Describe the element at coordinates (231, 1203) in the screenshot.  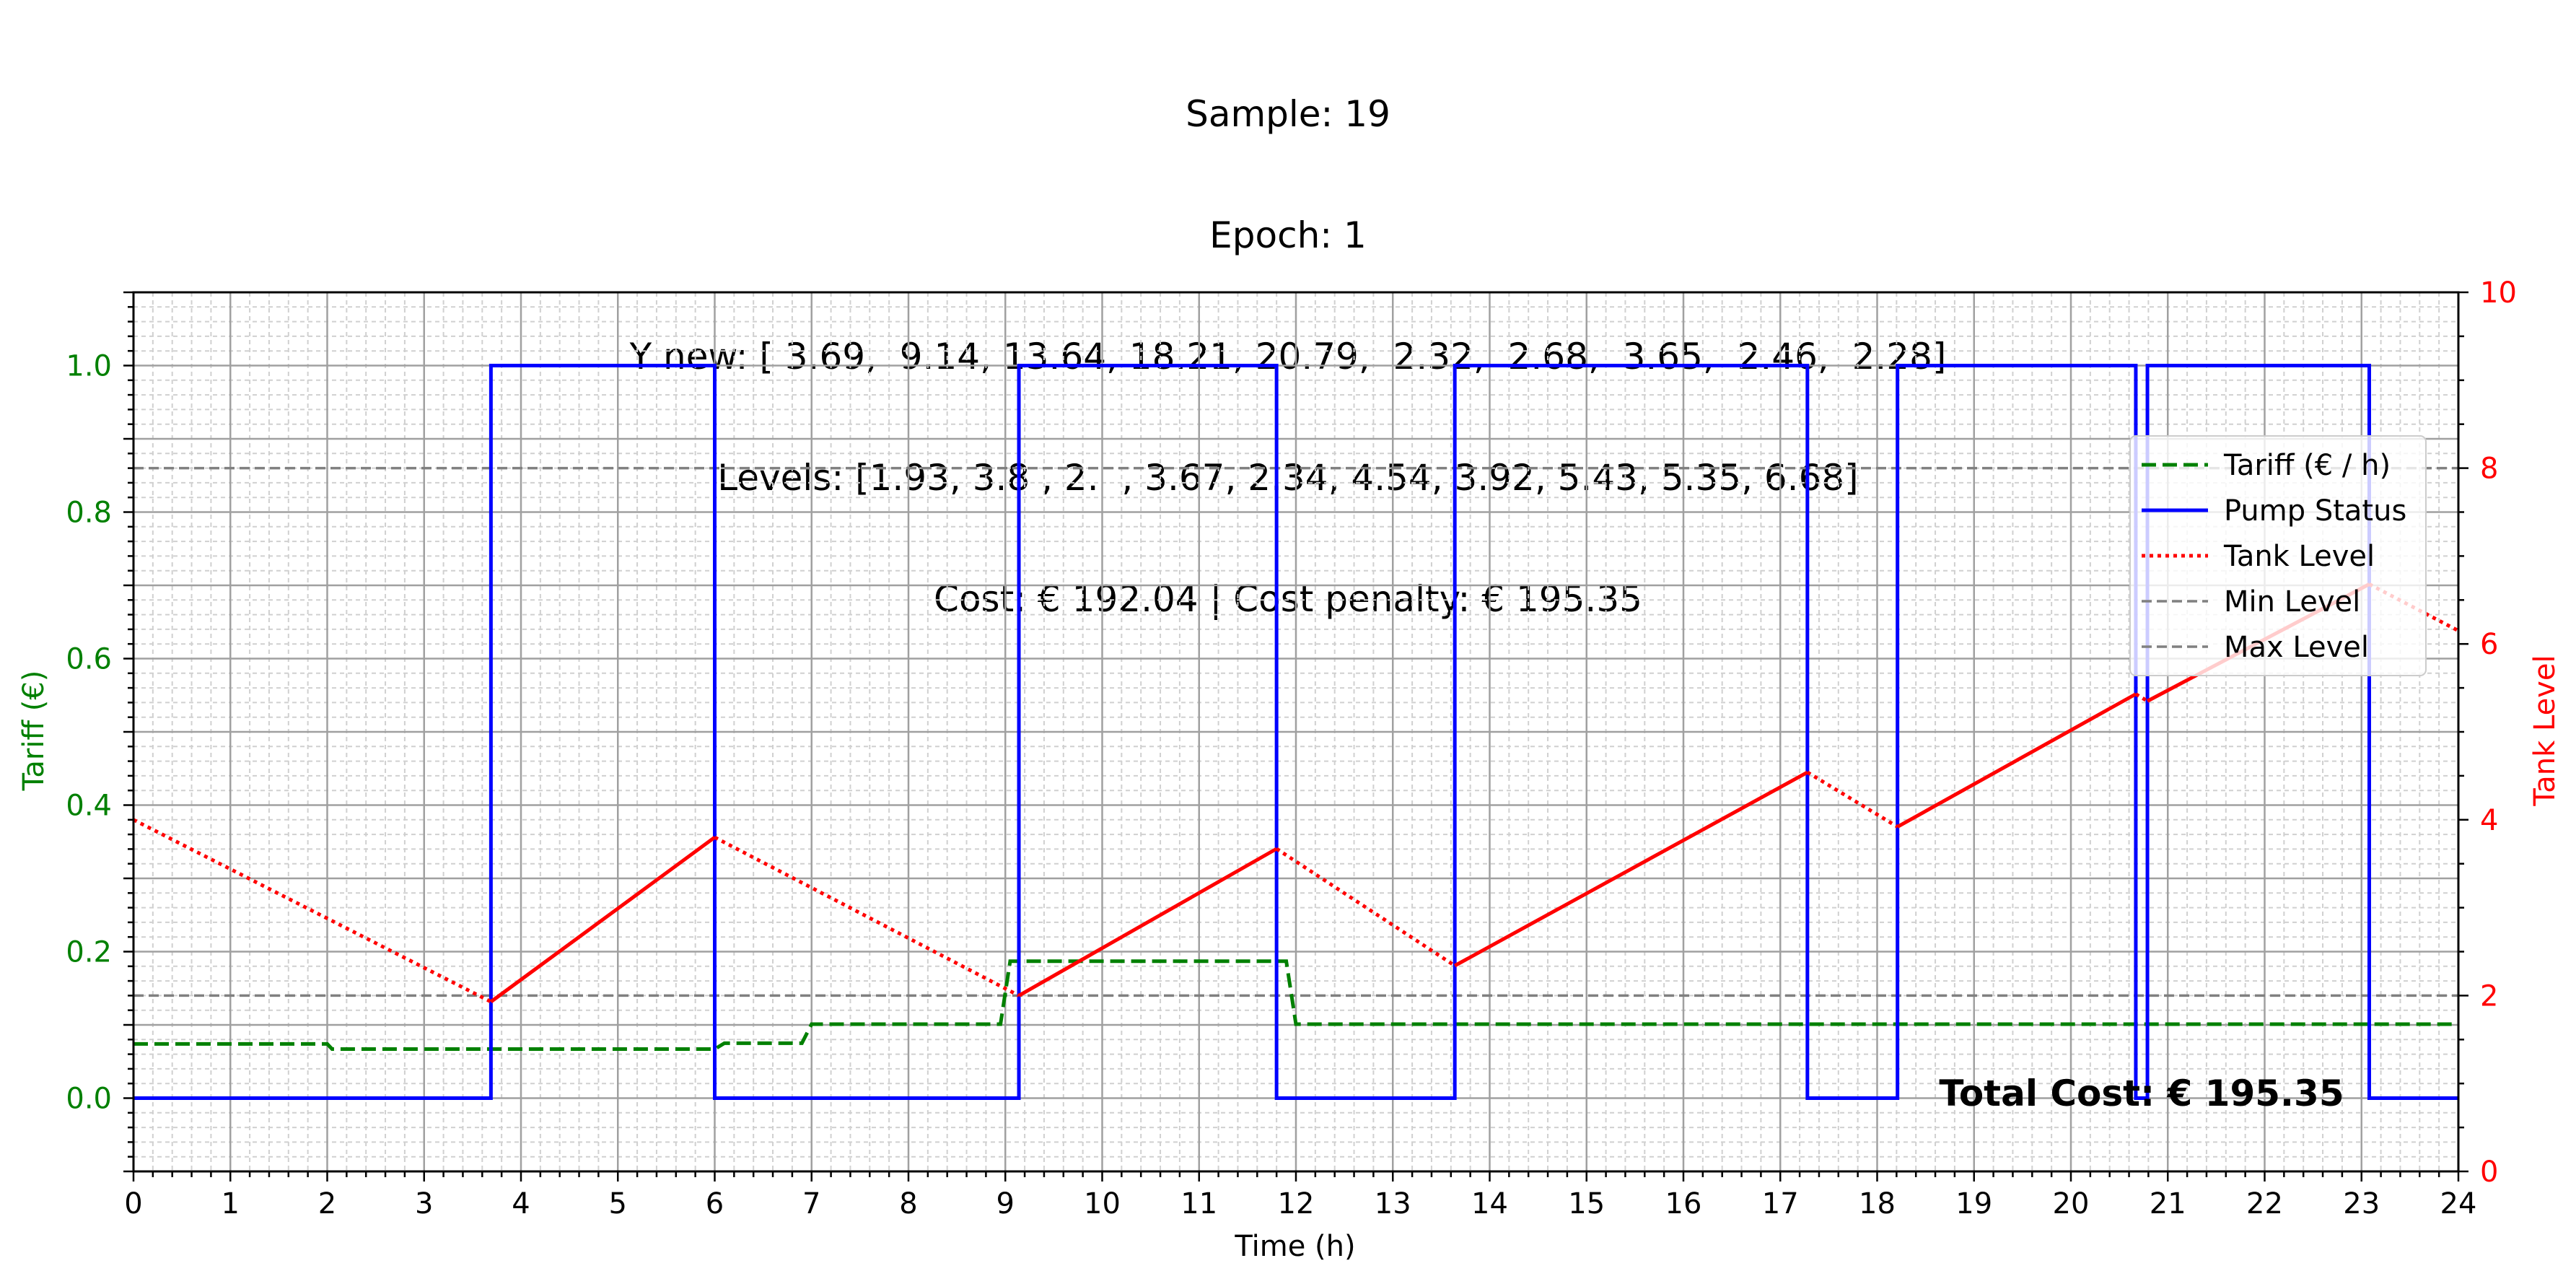
I see `x-tick-label: 1` at that location.